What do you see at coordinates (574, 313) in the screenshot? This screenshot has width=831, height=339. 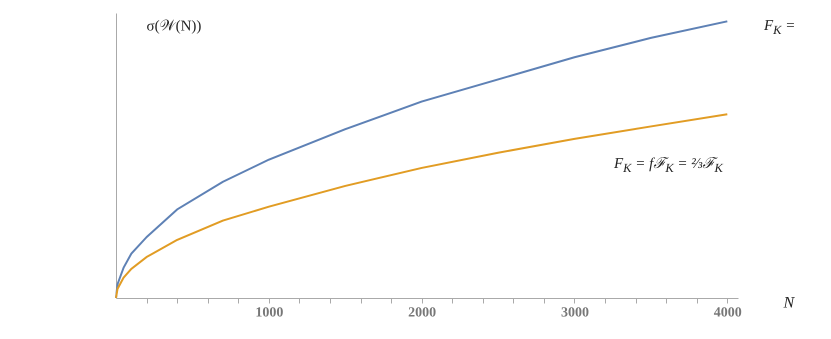 I see `x-tick-label: 3000` at bounding box center [574, 313].